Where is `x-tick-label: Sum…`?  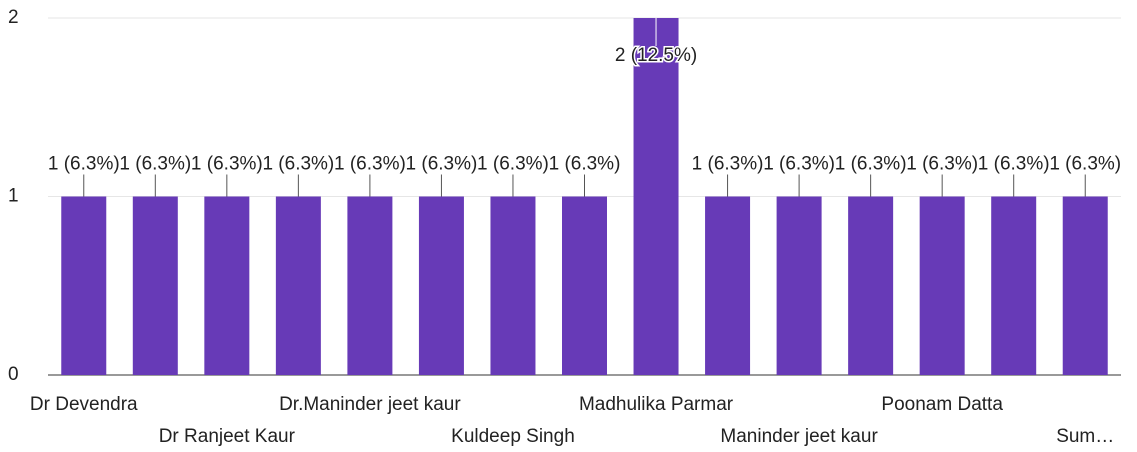 x-tick-label: Sum… is located at coordinates (1085, 436).